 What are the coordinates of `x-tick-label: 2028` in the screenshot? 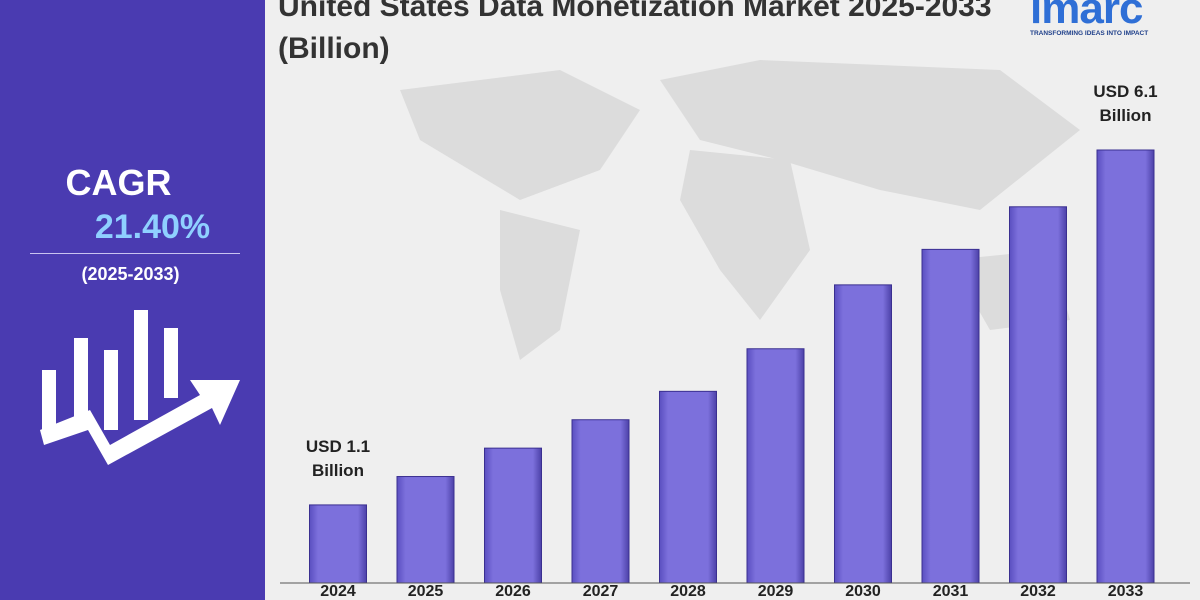 It's located at (688, 591).